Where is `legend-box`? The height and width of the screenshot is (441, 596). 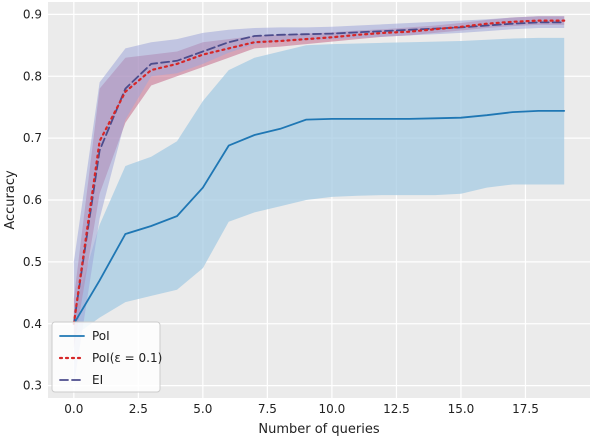
legend-box is located at coordinates (106, 357).